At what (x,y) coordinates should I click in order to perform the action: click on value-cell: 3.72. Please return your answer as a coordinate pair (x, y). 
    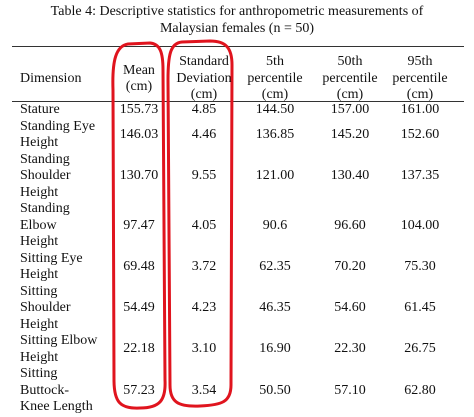
    Looking at the image, I should click on (204, 266).